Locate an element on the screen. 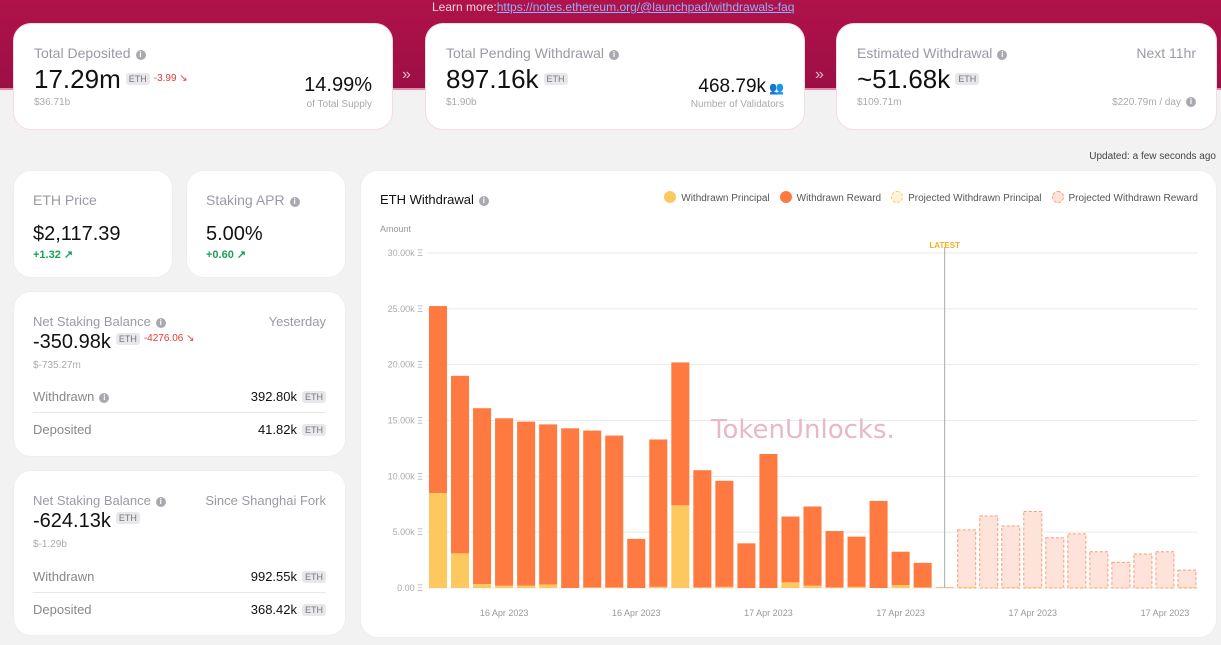  eth-price-card: ETH Price $2,117.39 +1.32 ↗ is located at coordinates (93, 224).